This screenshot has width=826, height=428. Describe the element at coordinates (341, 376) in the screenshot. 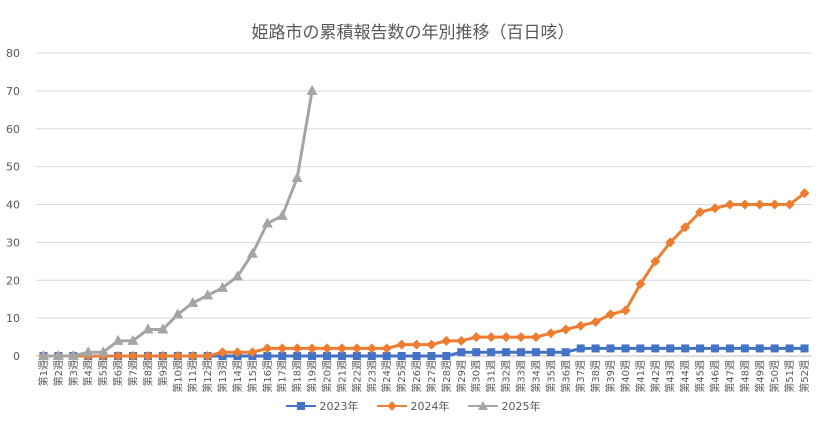

I see `x-tick-label: 第21週` at that location.